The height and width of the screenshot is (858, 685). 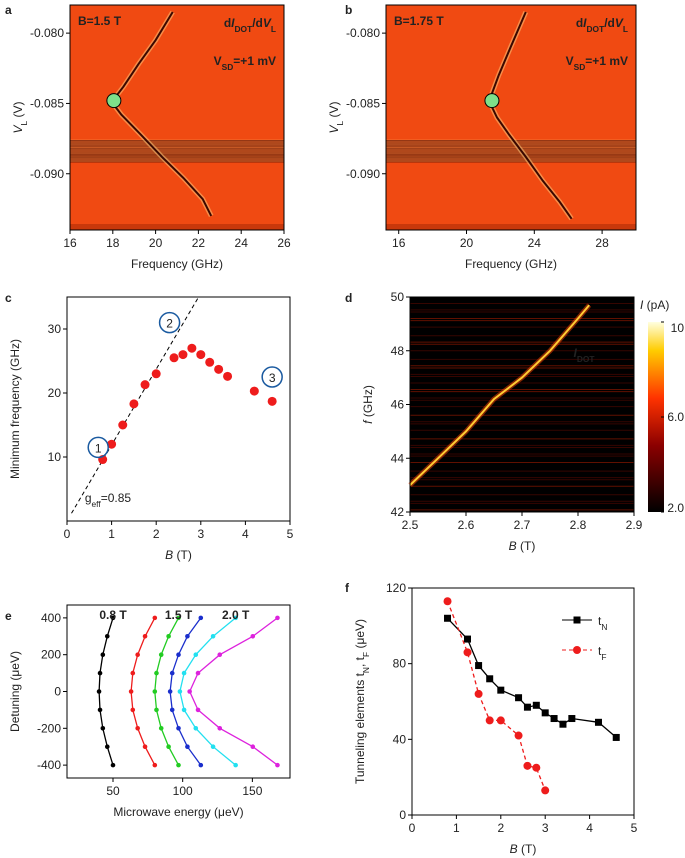 What do you see at coordinates (492, 101) in the screenshot?
I see `marker` at bounding box center [492, 101].